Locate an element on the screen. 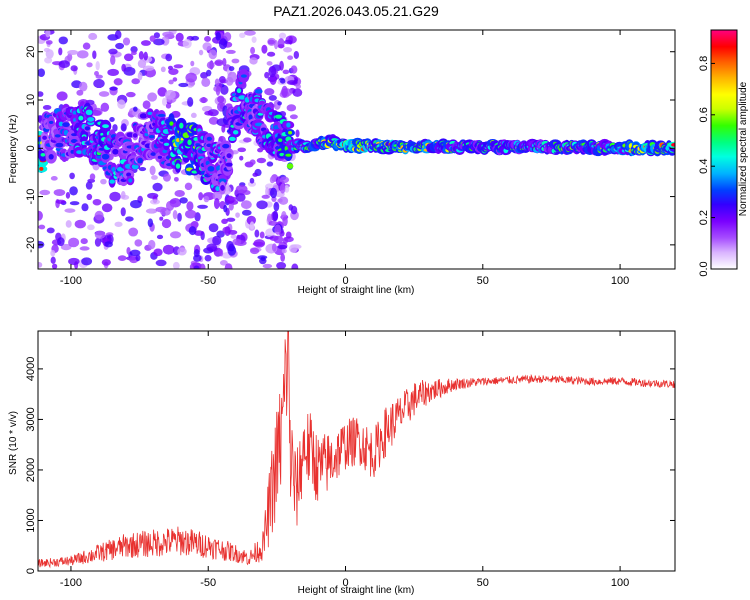 The image size is (750, 600). spectrogram-y-tick-label: -10 is located at coordinates (31, 197).